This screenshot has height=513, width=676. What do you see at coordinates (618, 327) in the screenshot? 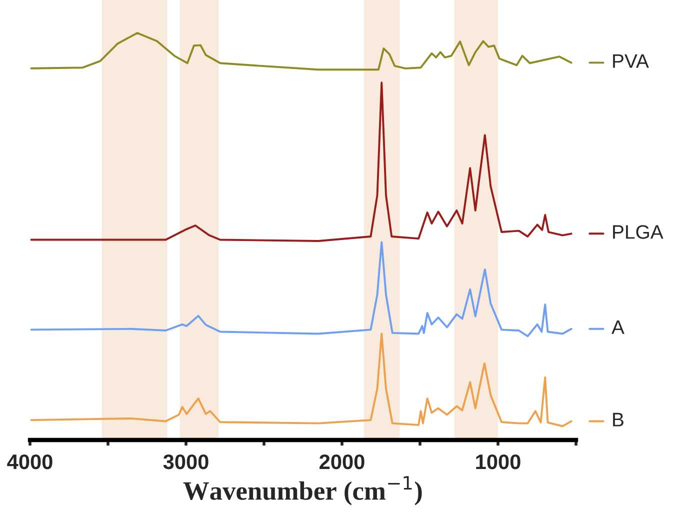
I see `legend-label: A` at bounding box center [618, 327].